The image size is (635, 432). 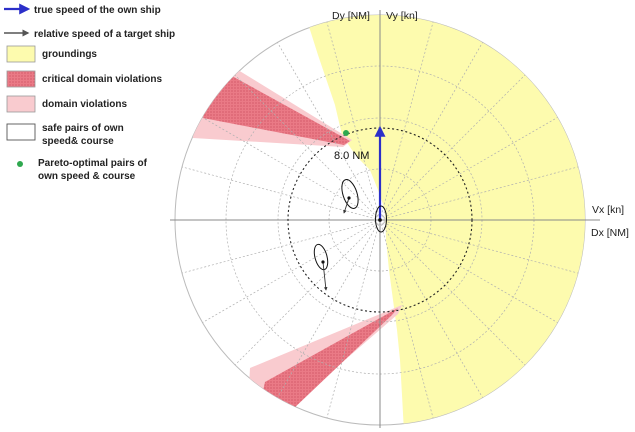 I want to click on pareto-optimal-point, so click(x=346, y=133).